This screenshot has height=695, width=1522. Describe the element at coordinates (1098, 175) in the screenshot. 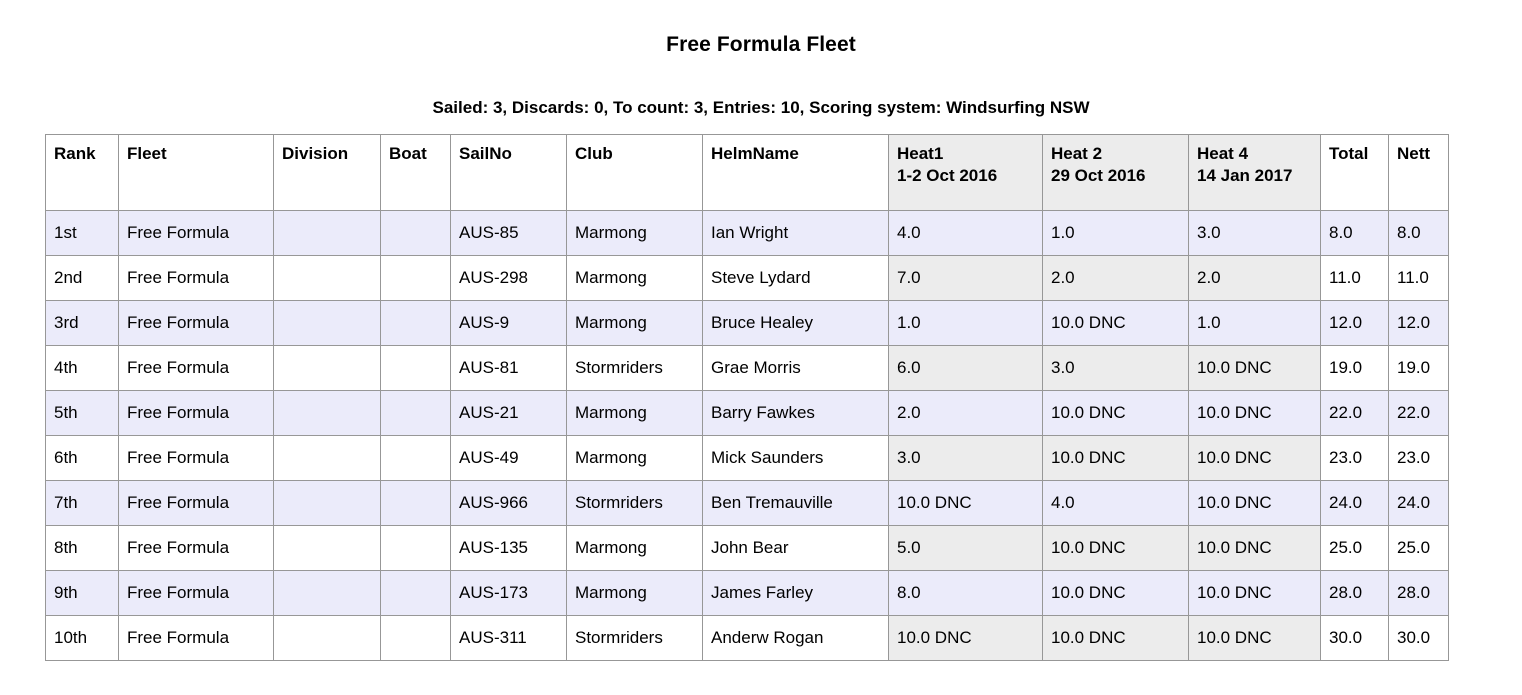

I see `header-date-heat2: 29 Oct 2016` at that location.